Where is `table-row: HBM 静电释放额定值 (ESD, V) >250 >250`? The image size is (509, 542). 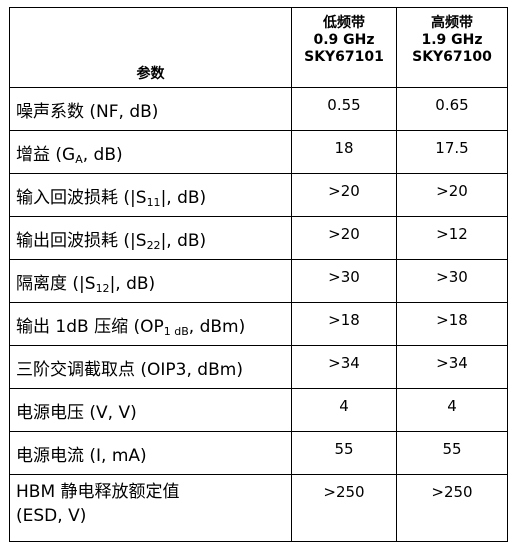 table-row: HBM 静电释放额定值 (ESD, V) >250 >250 is located at coordinates (258, 508).